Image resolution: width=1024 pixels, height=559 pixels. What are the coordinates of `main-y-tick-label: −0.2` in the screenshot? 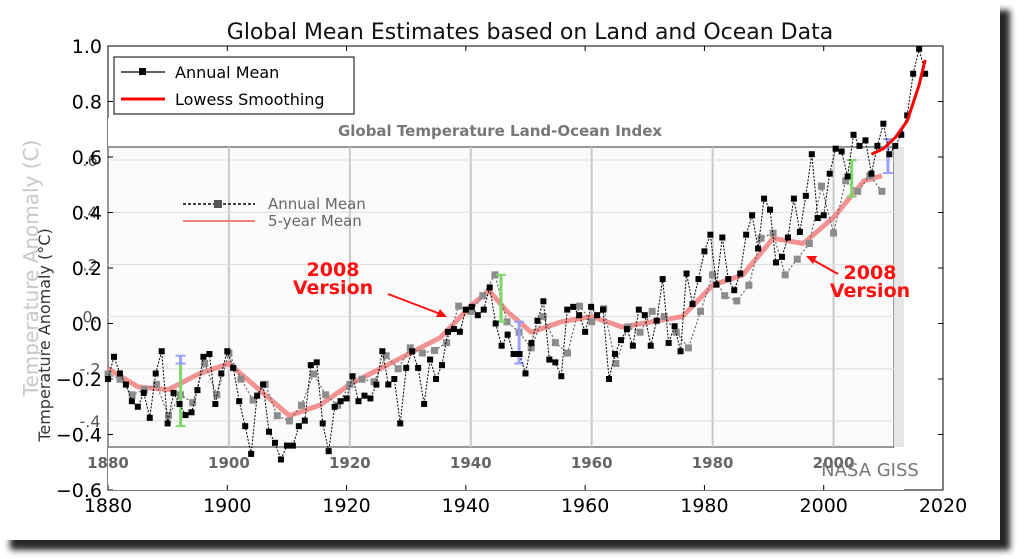 It's located at (79, 380).